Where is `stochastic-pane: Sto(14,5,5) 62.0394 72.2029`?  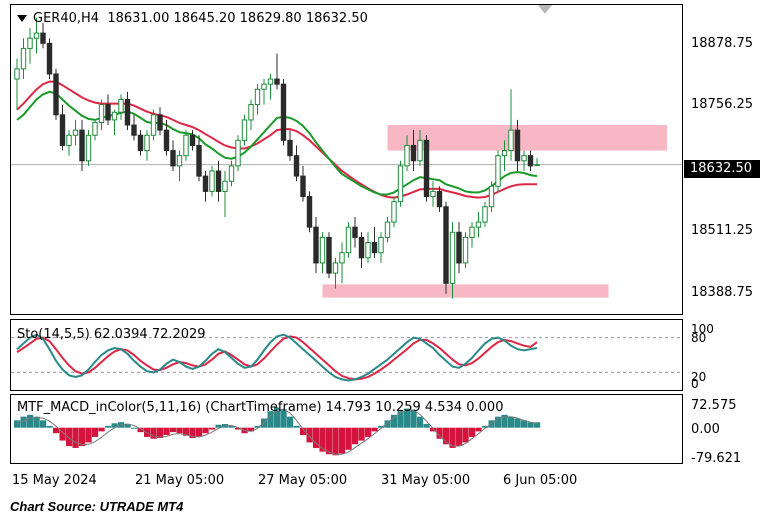 stochastic-pane: Sto(14,5,5) 62.0394 72.2029 is located at coordinates (346, 355).